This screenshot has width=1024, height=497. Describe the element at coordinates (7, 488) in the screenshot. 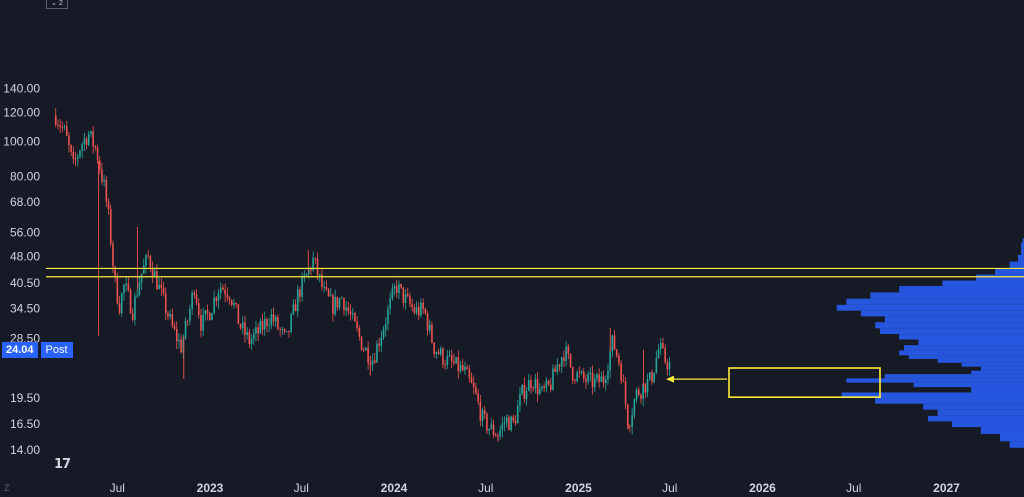

I see `timezone-icon: Z` at that location.